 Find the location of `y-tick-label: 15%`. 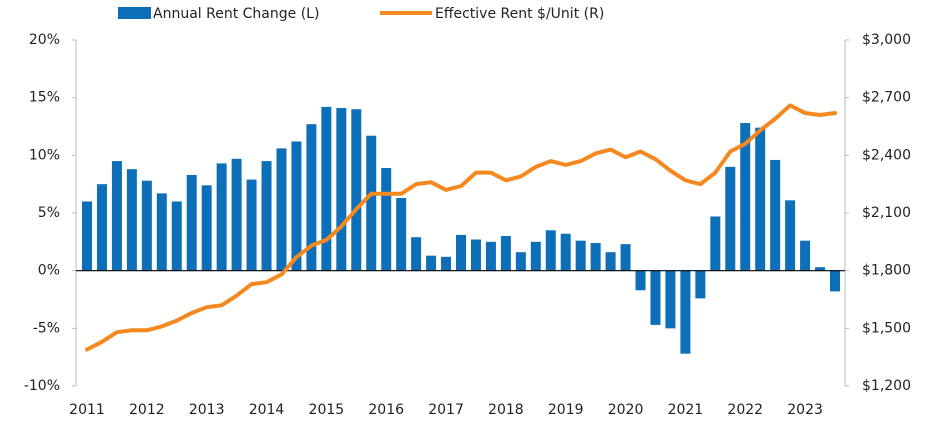

y-tick-label: 15% is located at coordinates (44, 98).